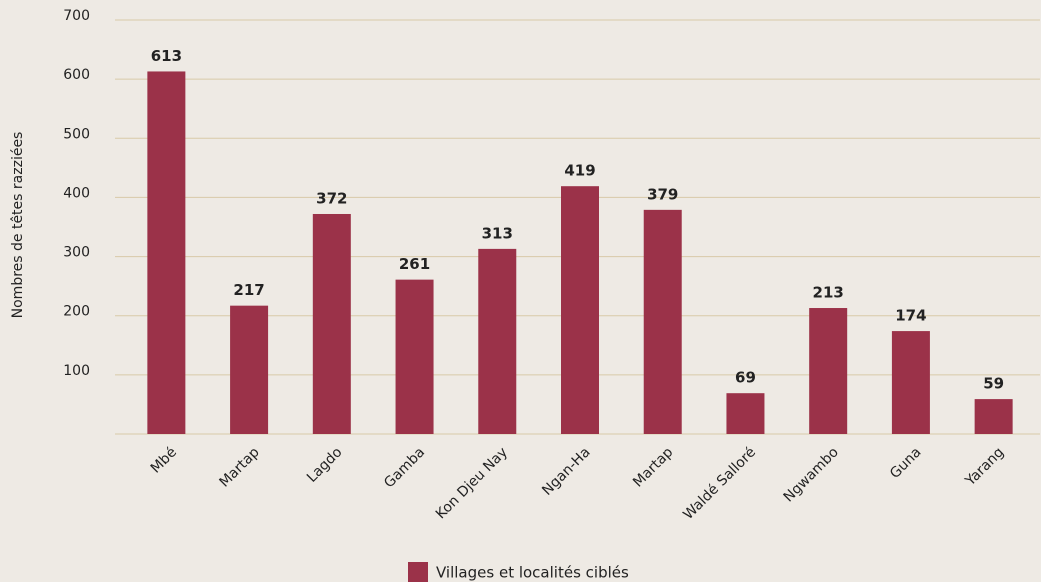 Image resolution: width=1041 pixels, height=582 pixels. What do you see at coordinates (331, 198) in the screenshot?
I see `value-label: 372` at bounding box center [331, 198].